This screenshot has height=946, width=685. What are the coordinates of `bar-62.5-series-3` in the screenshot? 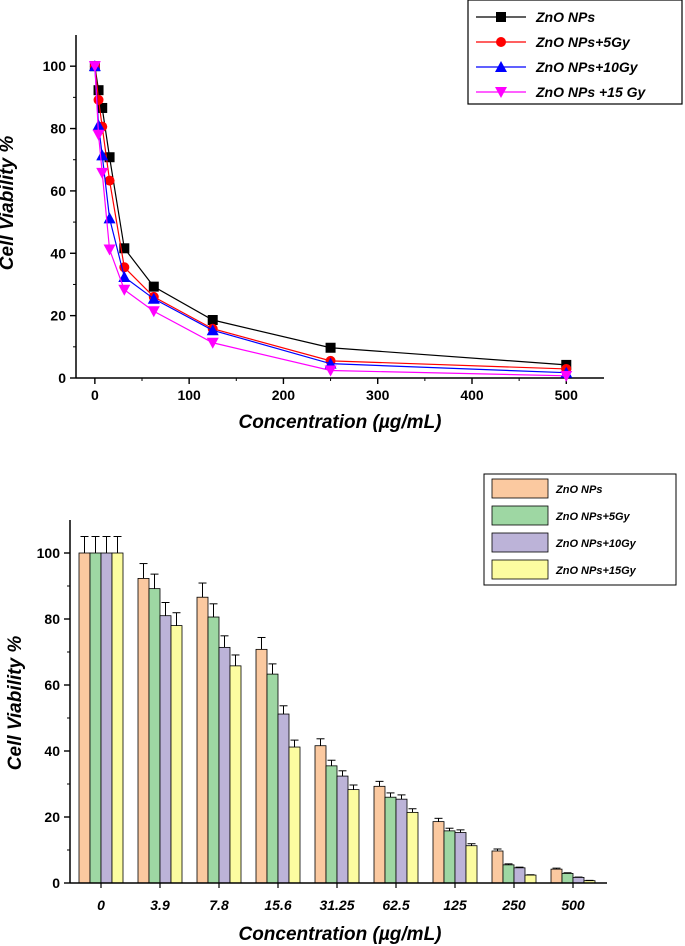 It's located at (401, 841).